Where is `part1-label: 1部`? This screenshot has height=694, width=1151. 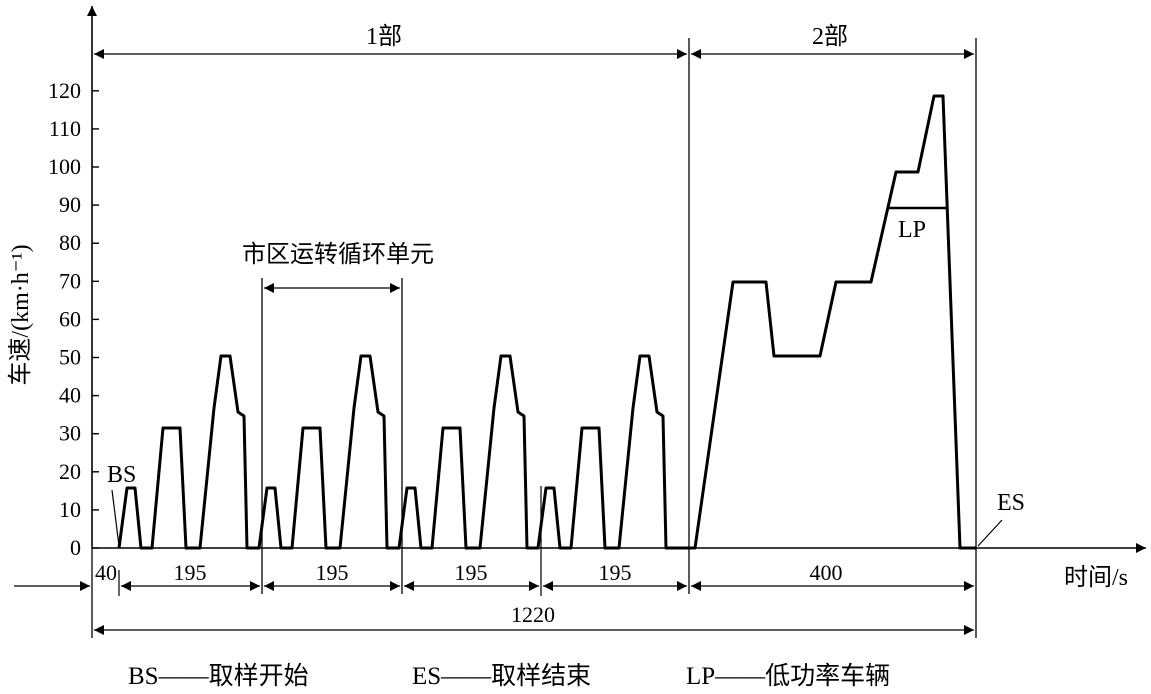 part1-label: 1部 is located at coordinates (384, 36).